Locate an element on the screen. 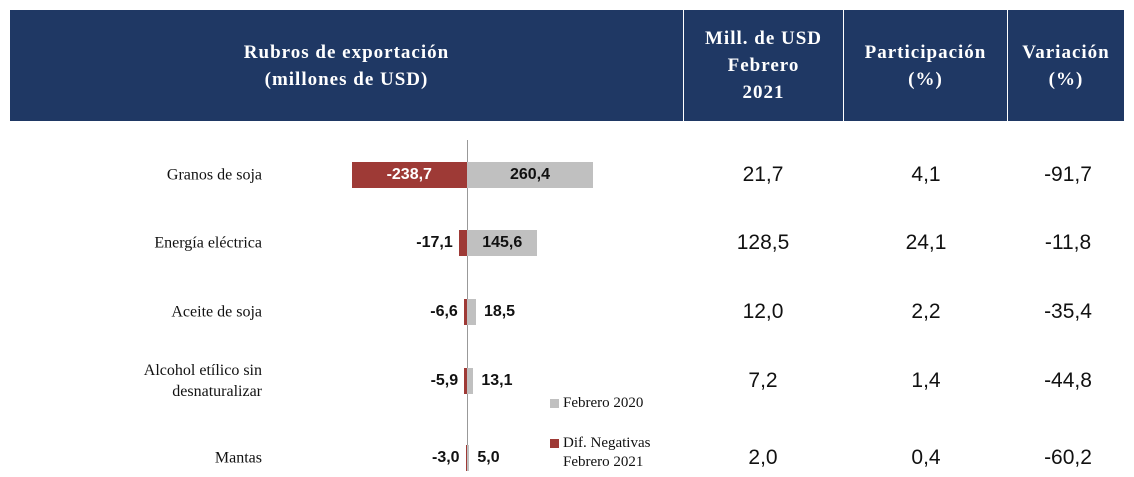  bar-label: -238,7 is located at coordinates (409, 174).